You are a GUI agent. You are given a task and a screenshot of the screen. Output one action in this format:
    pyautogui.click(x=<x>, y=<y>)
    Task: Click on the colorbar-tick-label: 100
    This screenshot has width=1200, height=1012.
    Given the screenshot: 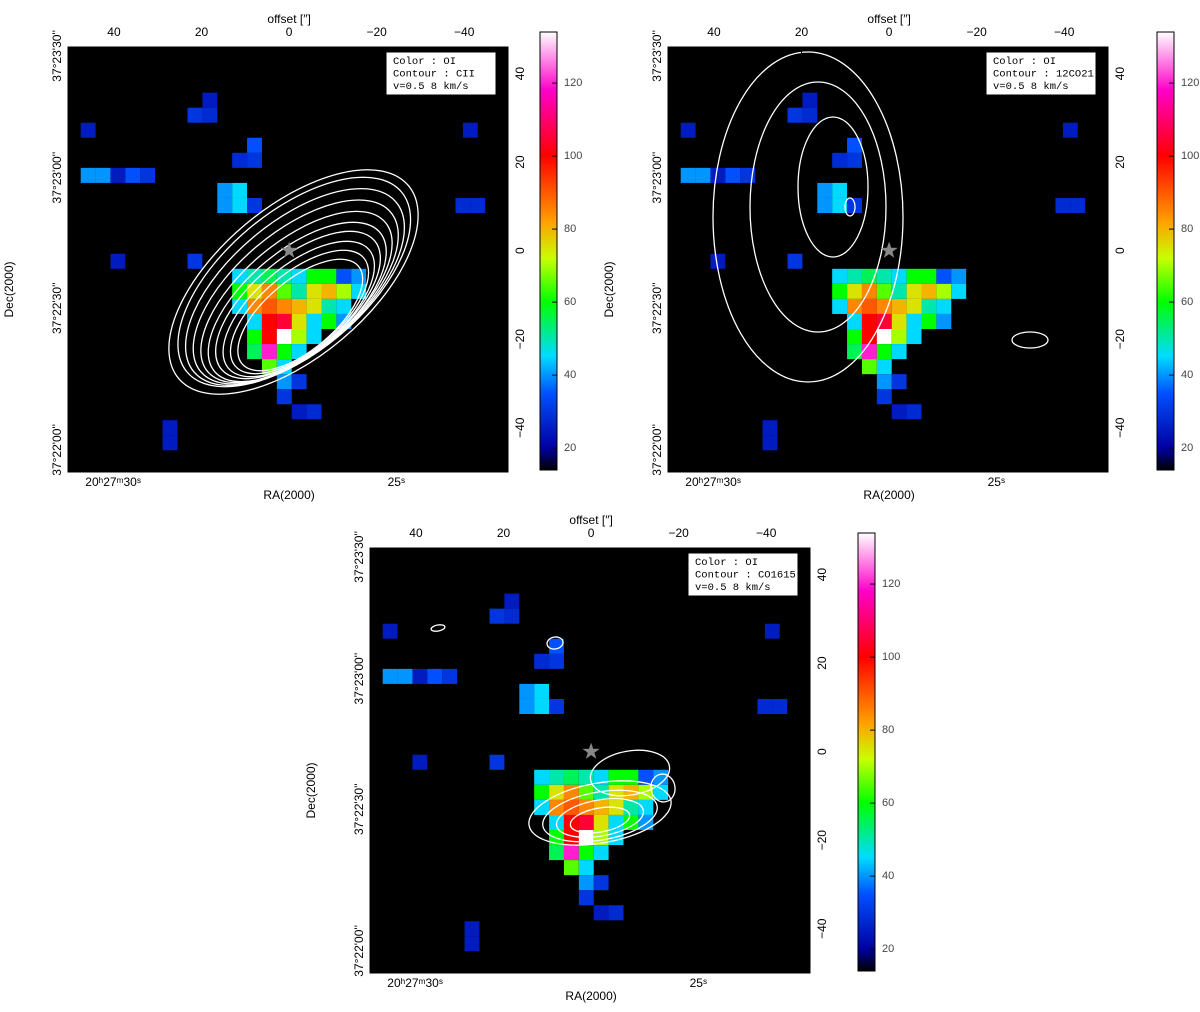 What is the action you would take?
    pyautogui.click(x=1190, y=156)
    